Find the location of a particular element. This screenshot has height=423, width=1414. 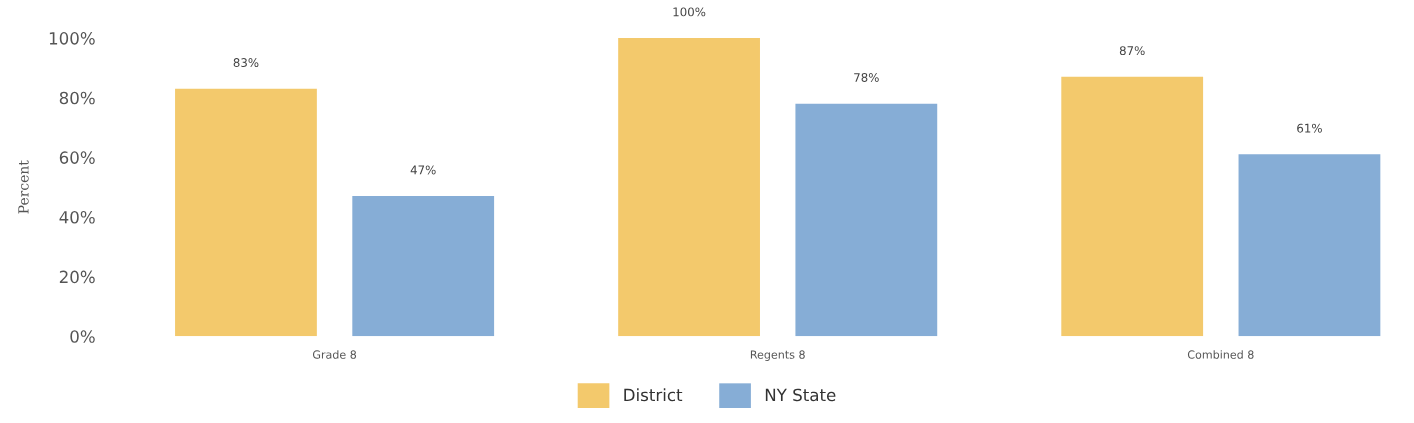

y-tick-label: 100% is located at coordinates (72, 38).